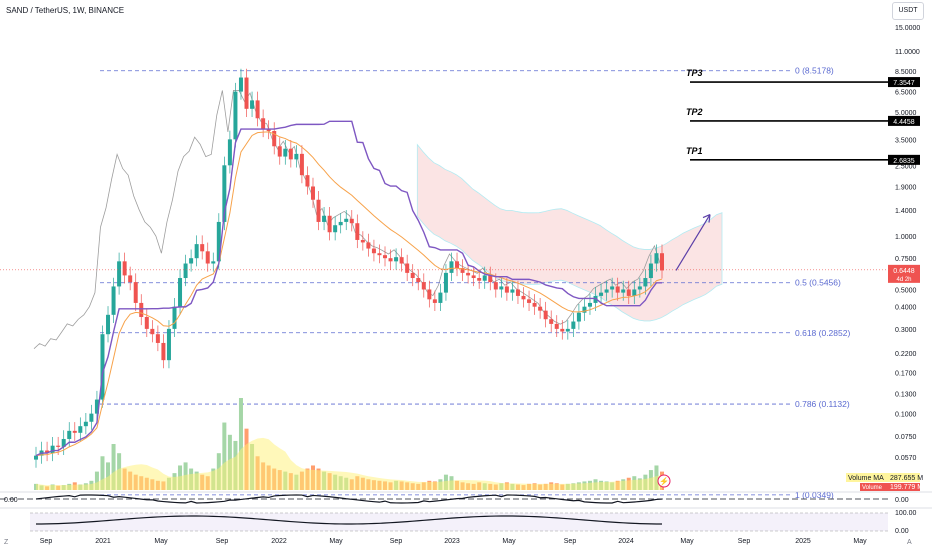  What do you see at coordinates (349, 444) in the screenshot?
I see `volume-bars` at bounding box center [349, 444].